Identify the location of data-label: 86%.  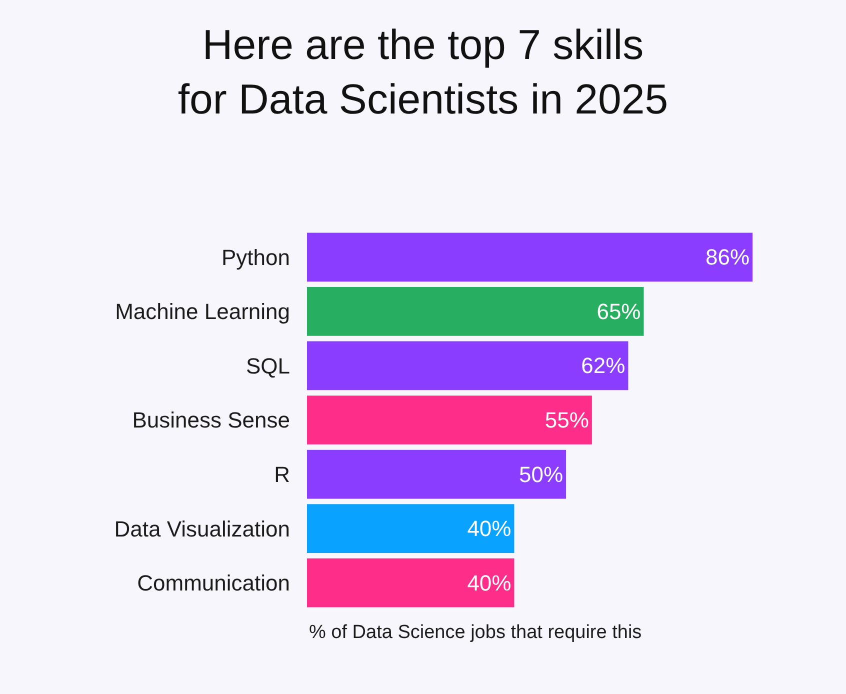
(728, 257).